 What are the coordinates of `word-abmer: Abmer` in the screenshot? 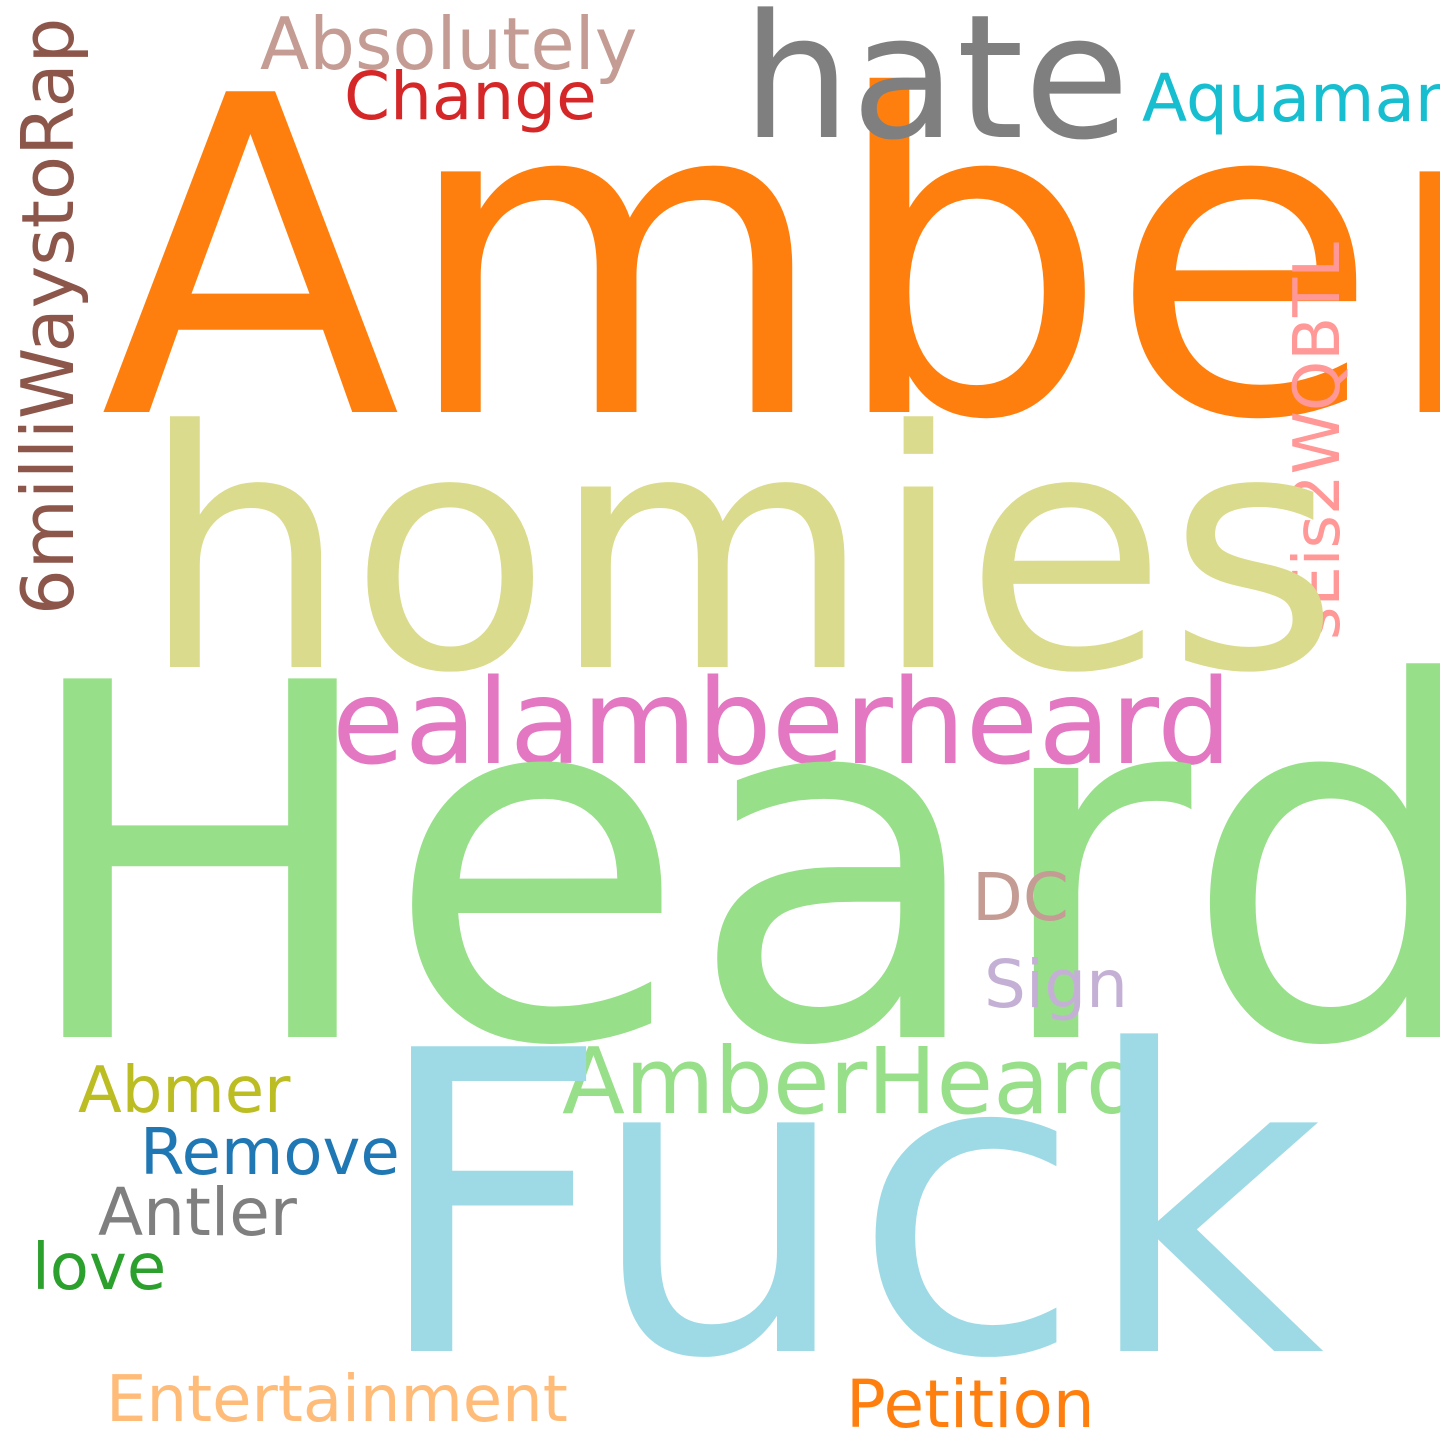 It's located at (184, 1091).